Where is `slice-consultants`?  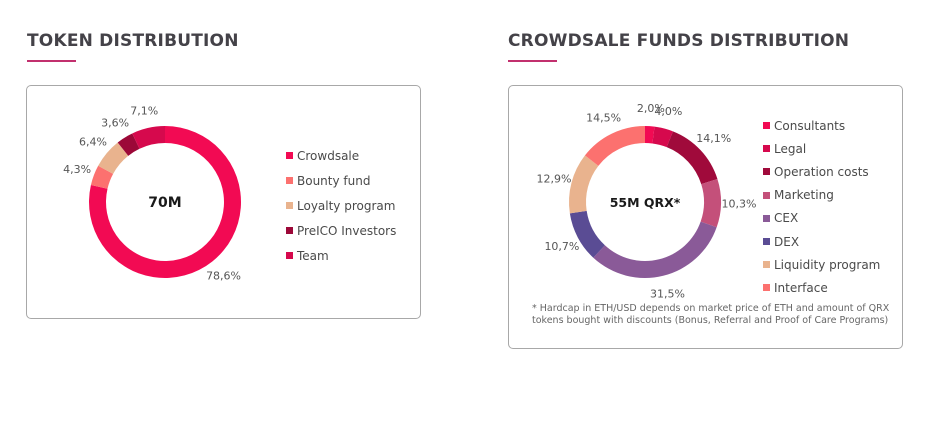
slice-consultants is located at coordinates (650, 135).